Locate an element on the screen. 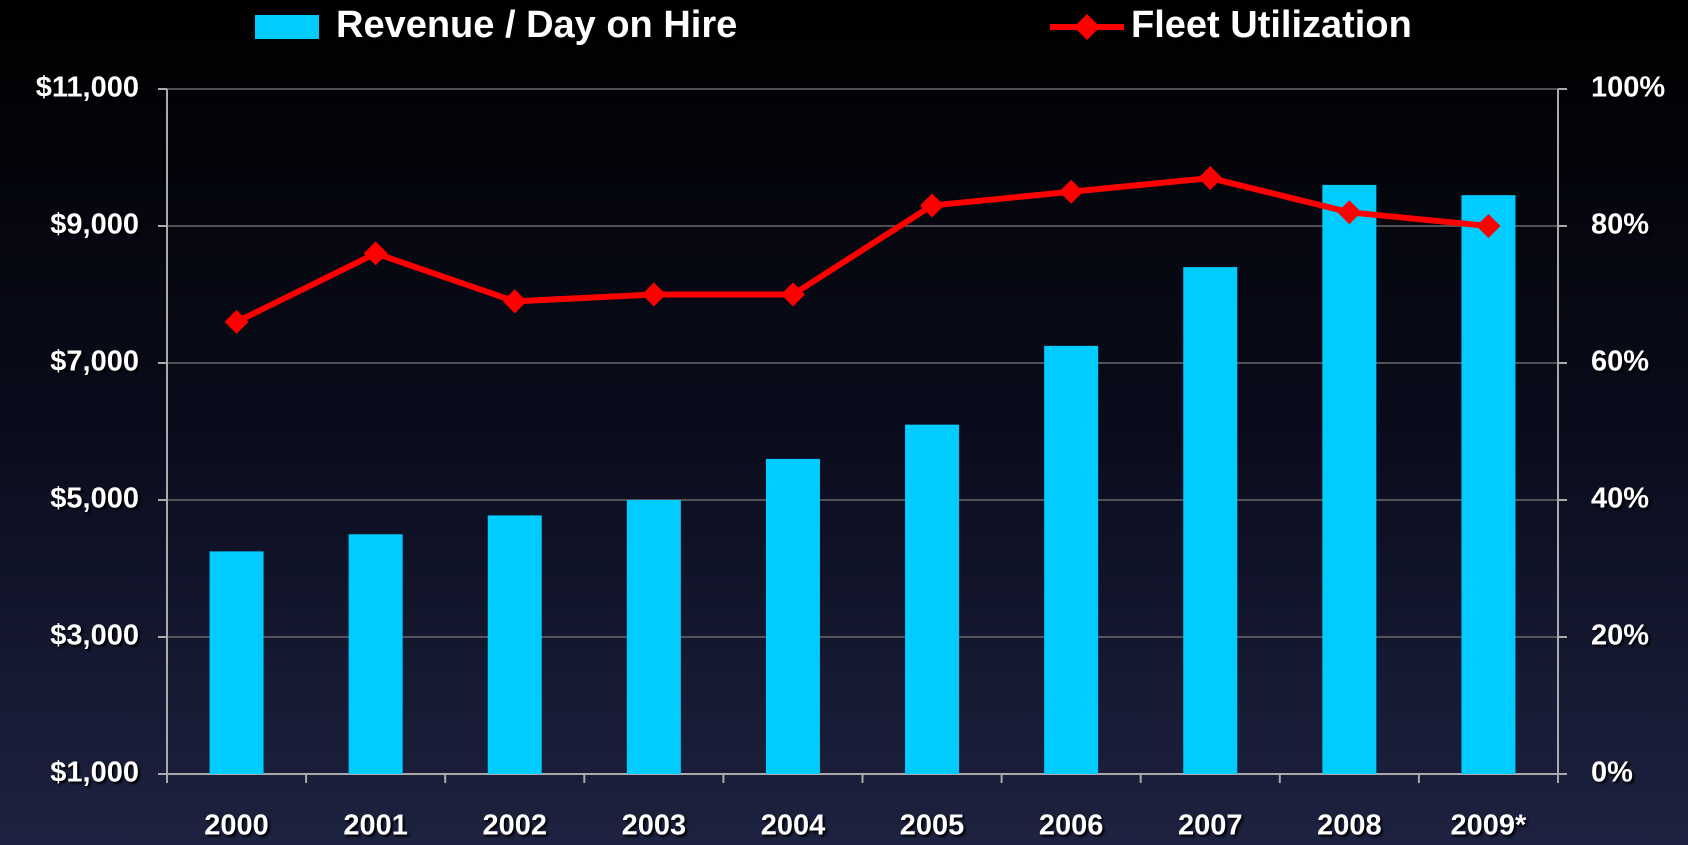 This screenshot has width=1688, height=845. y-tick-label: $1,000 is located at coordinates (94, 773).